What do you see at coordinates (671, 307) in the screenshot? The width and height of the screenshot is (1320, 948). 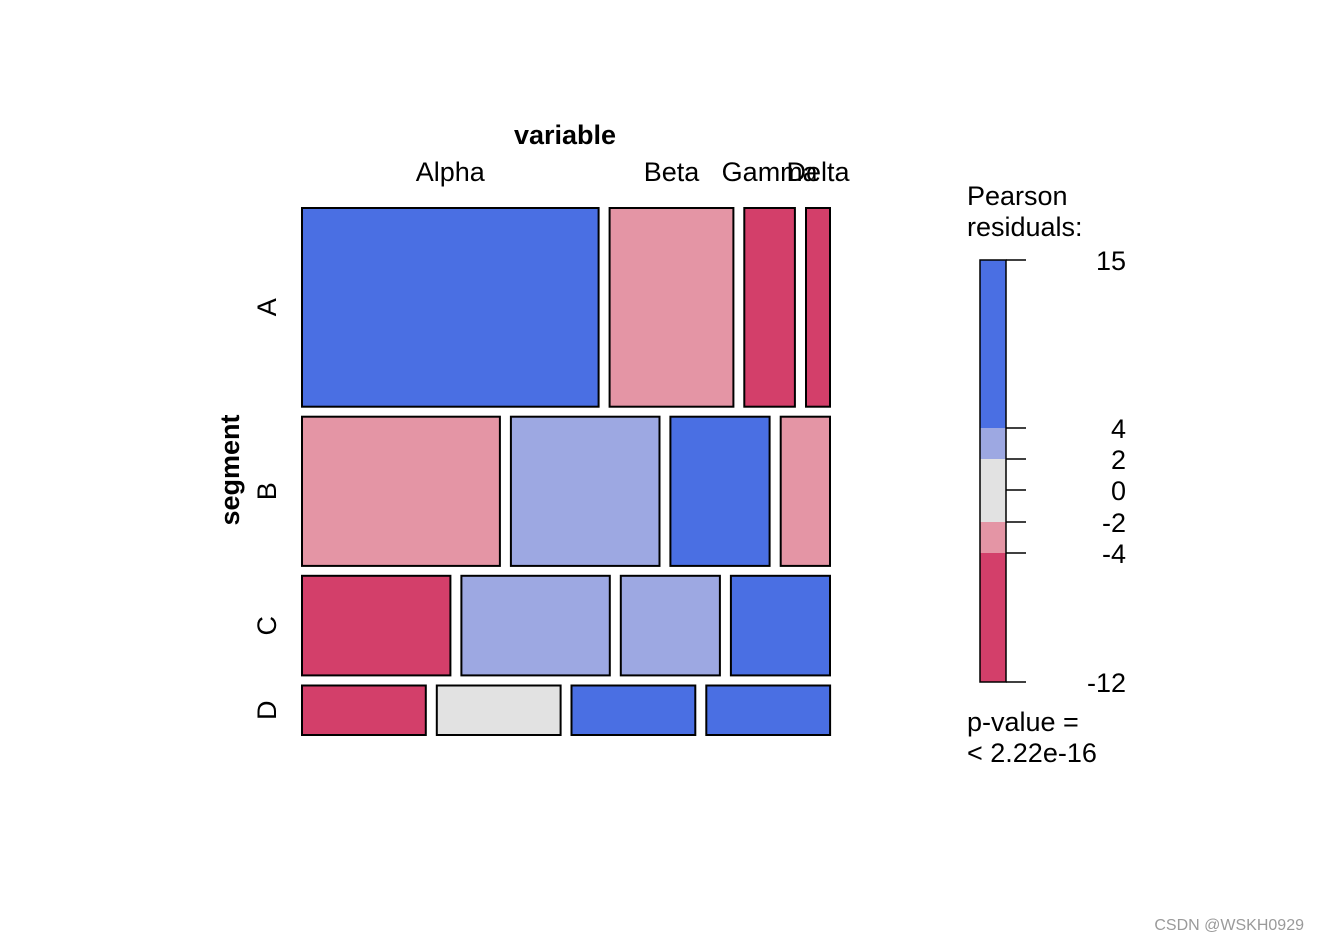 I see `mosaic-cell-A-Beta` at bounding box center [671, 307].